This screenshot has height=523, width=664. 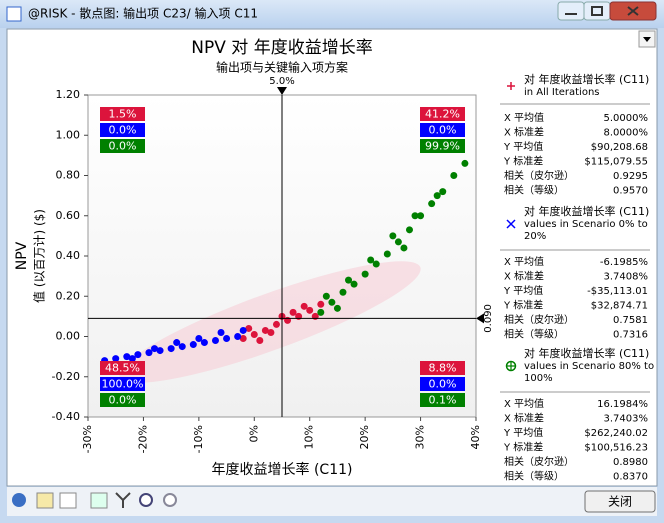 I want to click on stats-value: -$35,113.01, so click(x=617, y=291).